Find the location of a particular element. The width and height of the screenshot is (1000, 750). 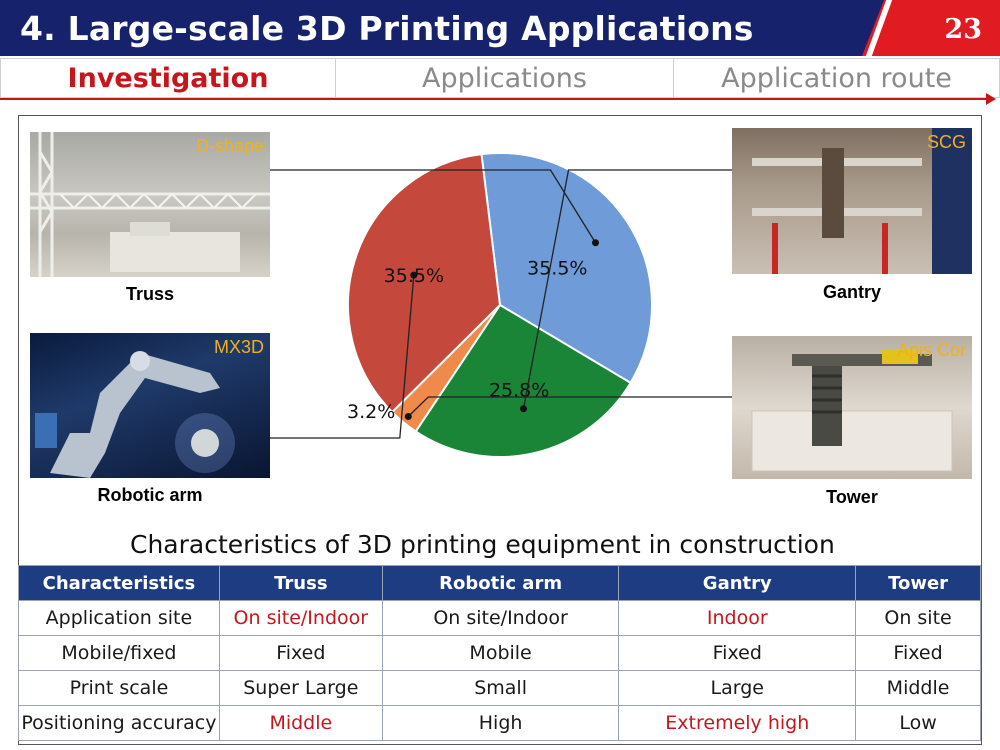

truss-brand-tag: D-shape is located at coordinates (229, 146).